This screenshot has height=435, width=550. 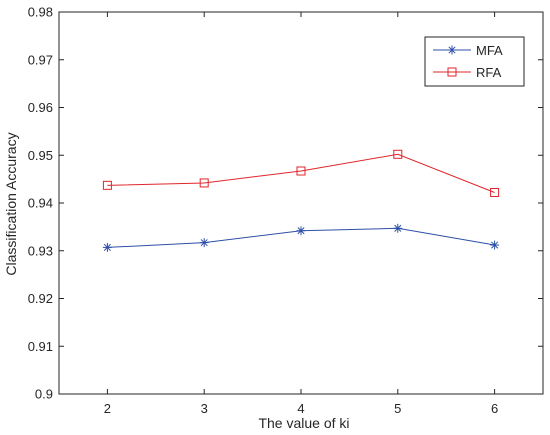 I want to click on legend-marker-mfa, so click(x=452, y=50).